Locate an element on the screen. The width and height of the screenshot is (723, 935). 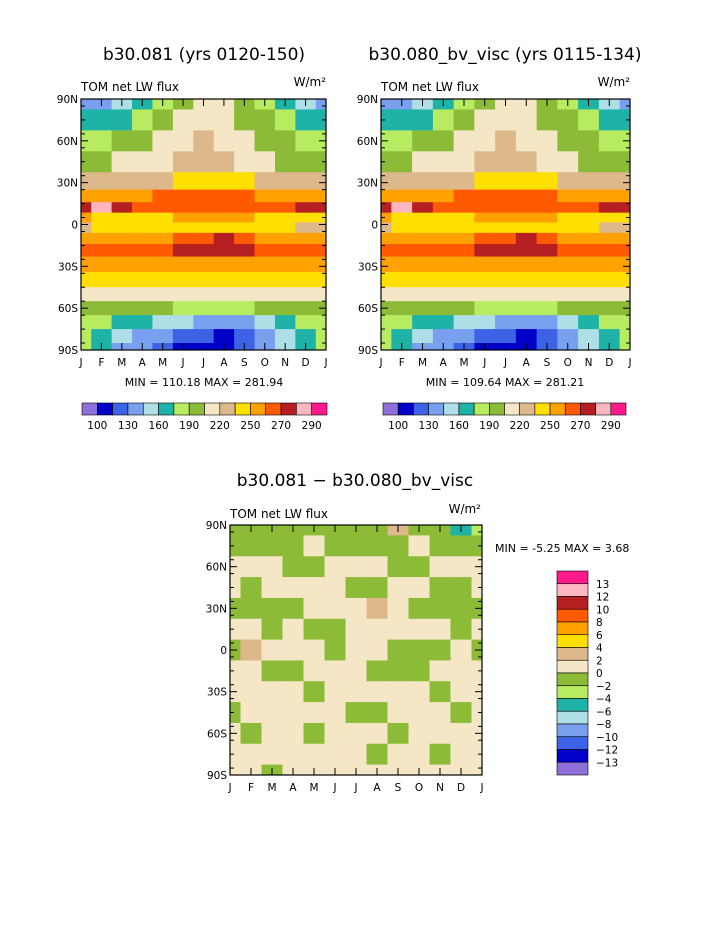
legend-label: 130 is located at coordinates (429, 426).